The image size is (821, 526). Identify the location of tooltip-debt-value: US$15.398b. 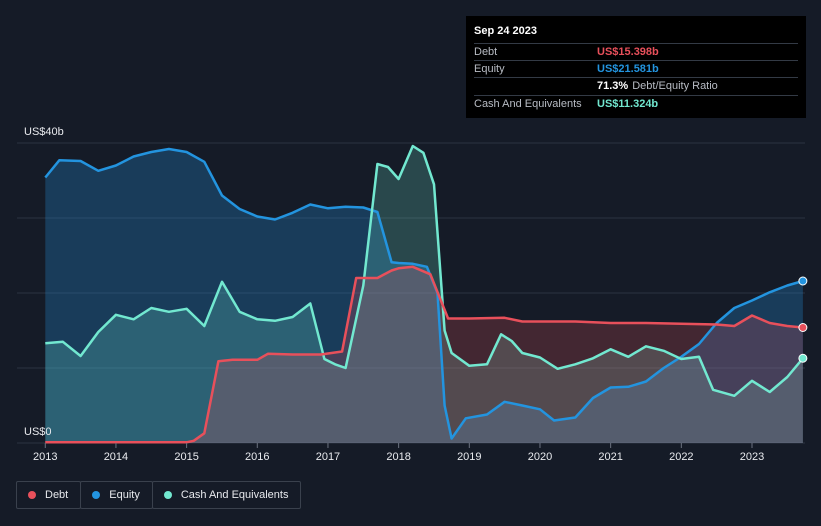
(628, 52).